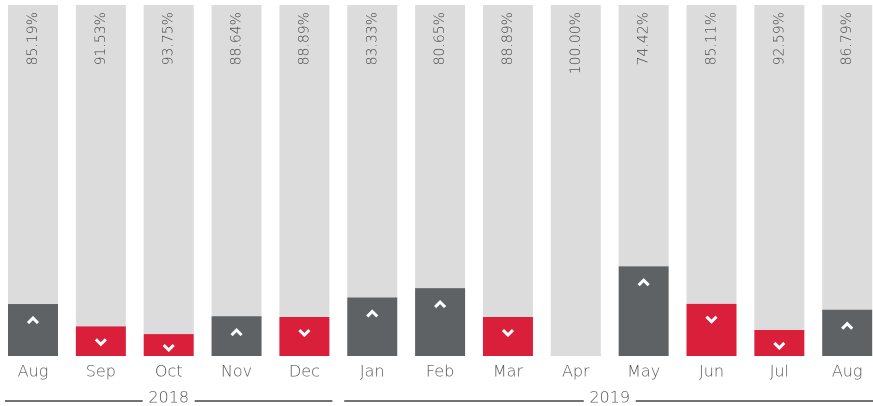 Image resolution: width=873 pixels, height=406 pixels. I want to click on x-tick-label: Jan, so click(372, 371).